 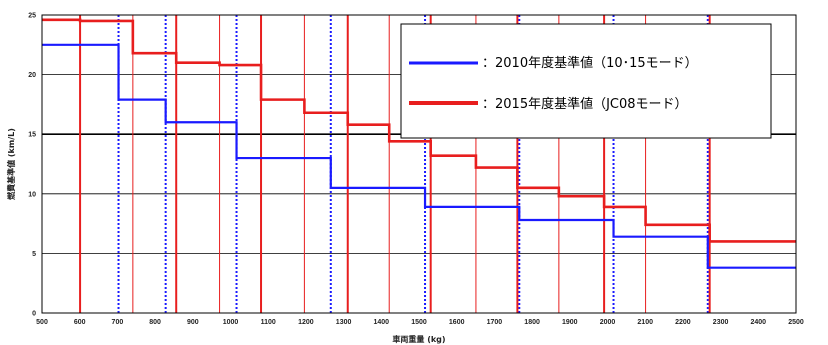 What do you see at coordinates (796, 322) in the screenshot?
I see `x-tick-label: 2500` at bounding box center [796, 322].